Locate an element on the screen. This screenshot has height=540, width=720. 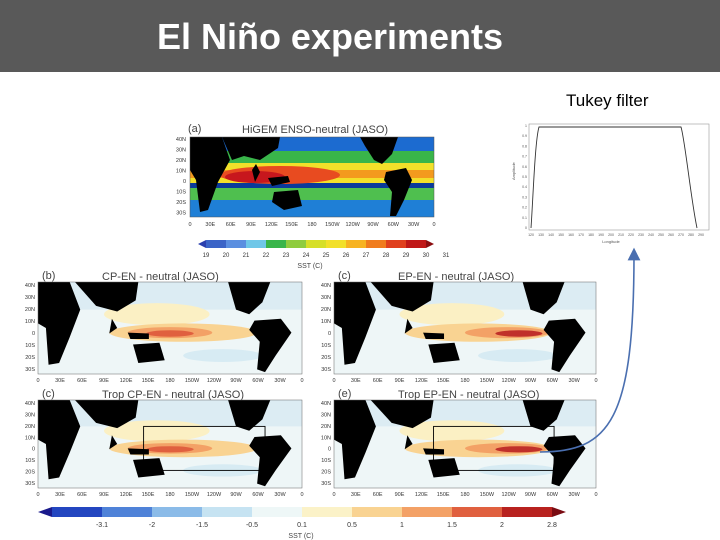
colorbar-top-tick: 25 is located at coordinates (326, 256).